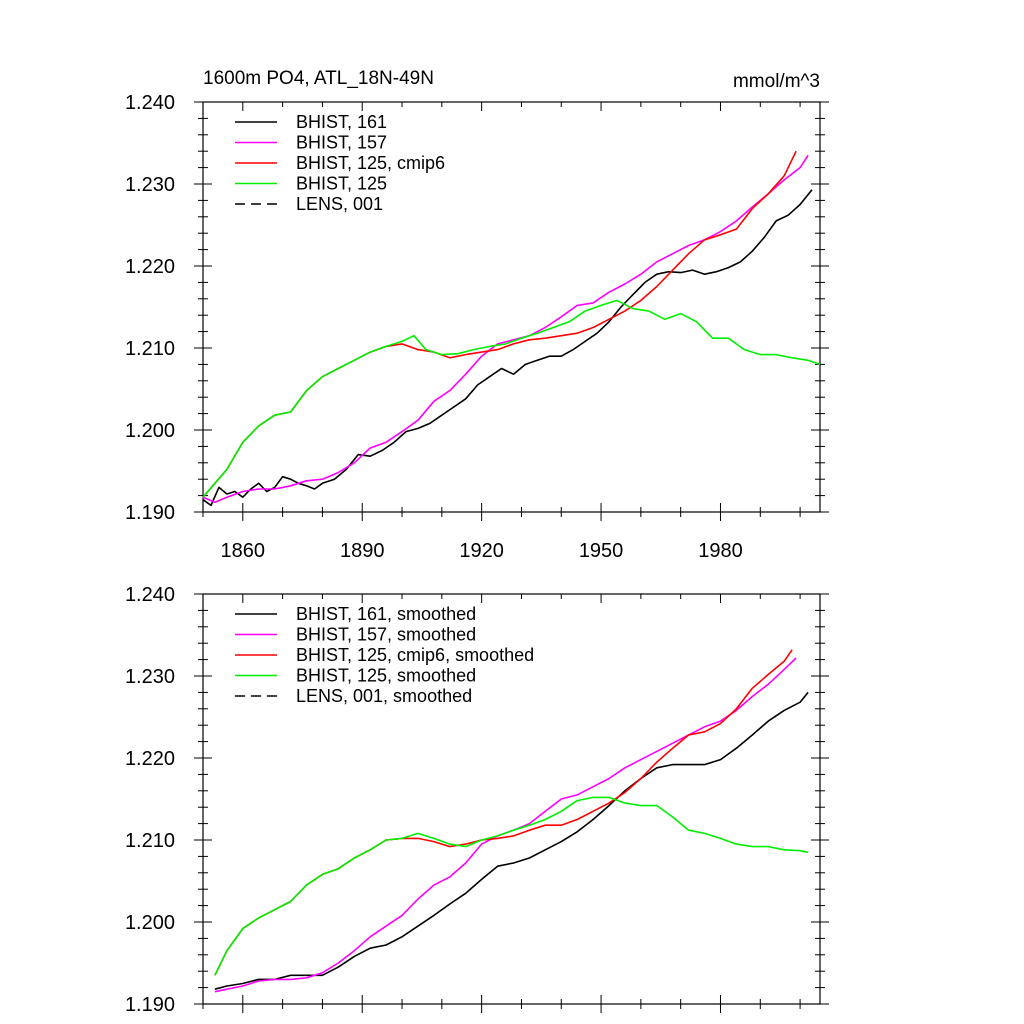 Image resolution: width=1024 pixels, height=1024 pixels. What do you see at coordinates (384, 696) in the screenshot?
I see `legend-label-5: LENS, 001, smoothed` at bounding box center [384, 696].